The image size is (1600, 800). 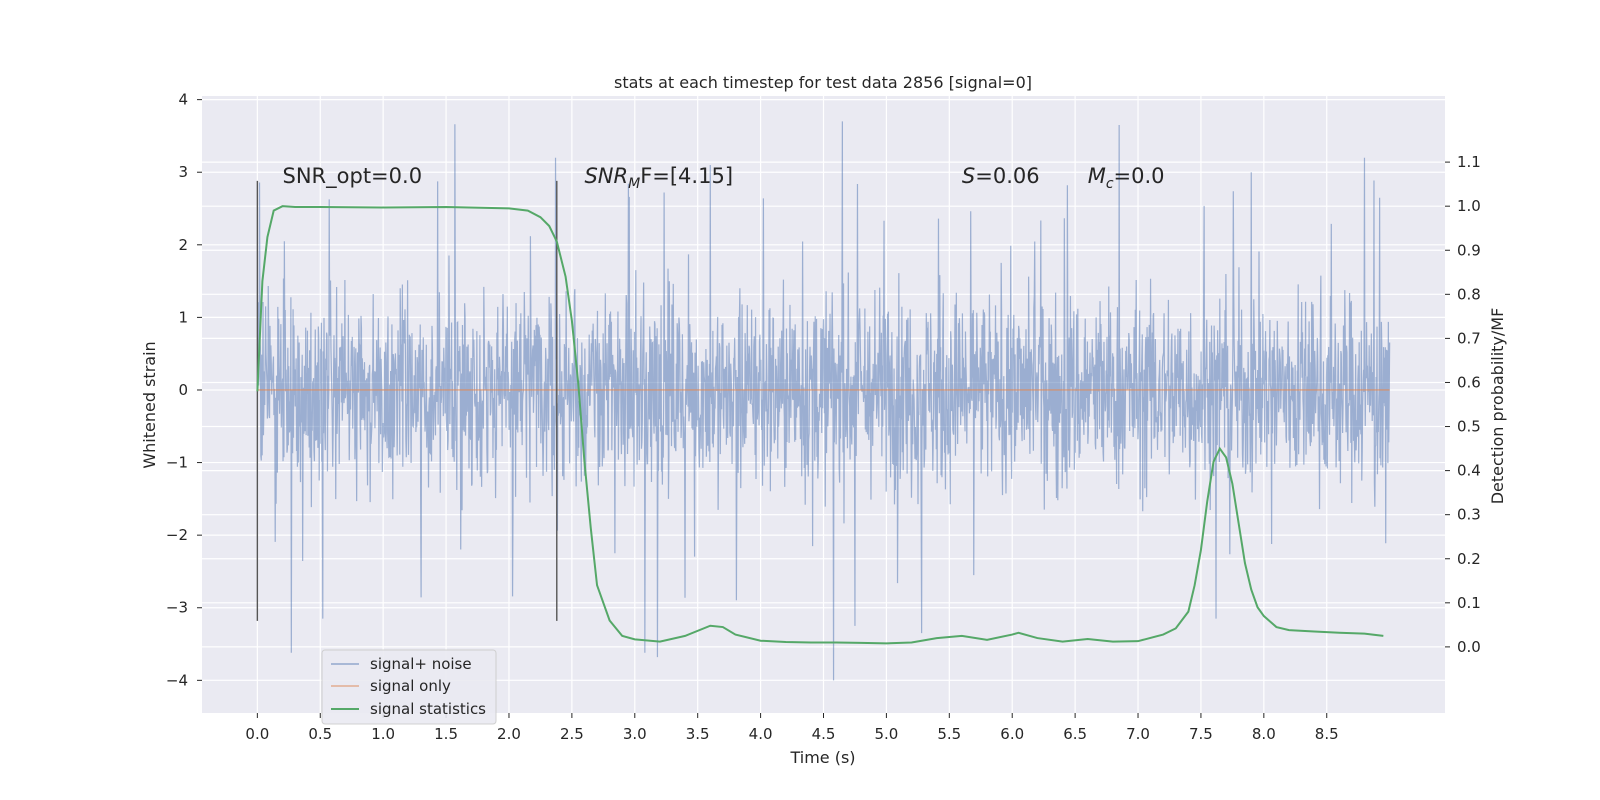 What do you see at coordinates (949, 734) in the screenshot?
I see `x-tick-label: 5.5` at bounding box center [949, 734].